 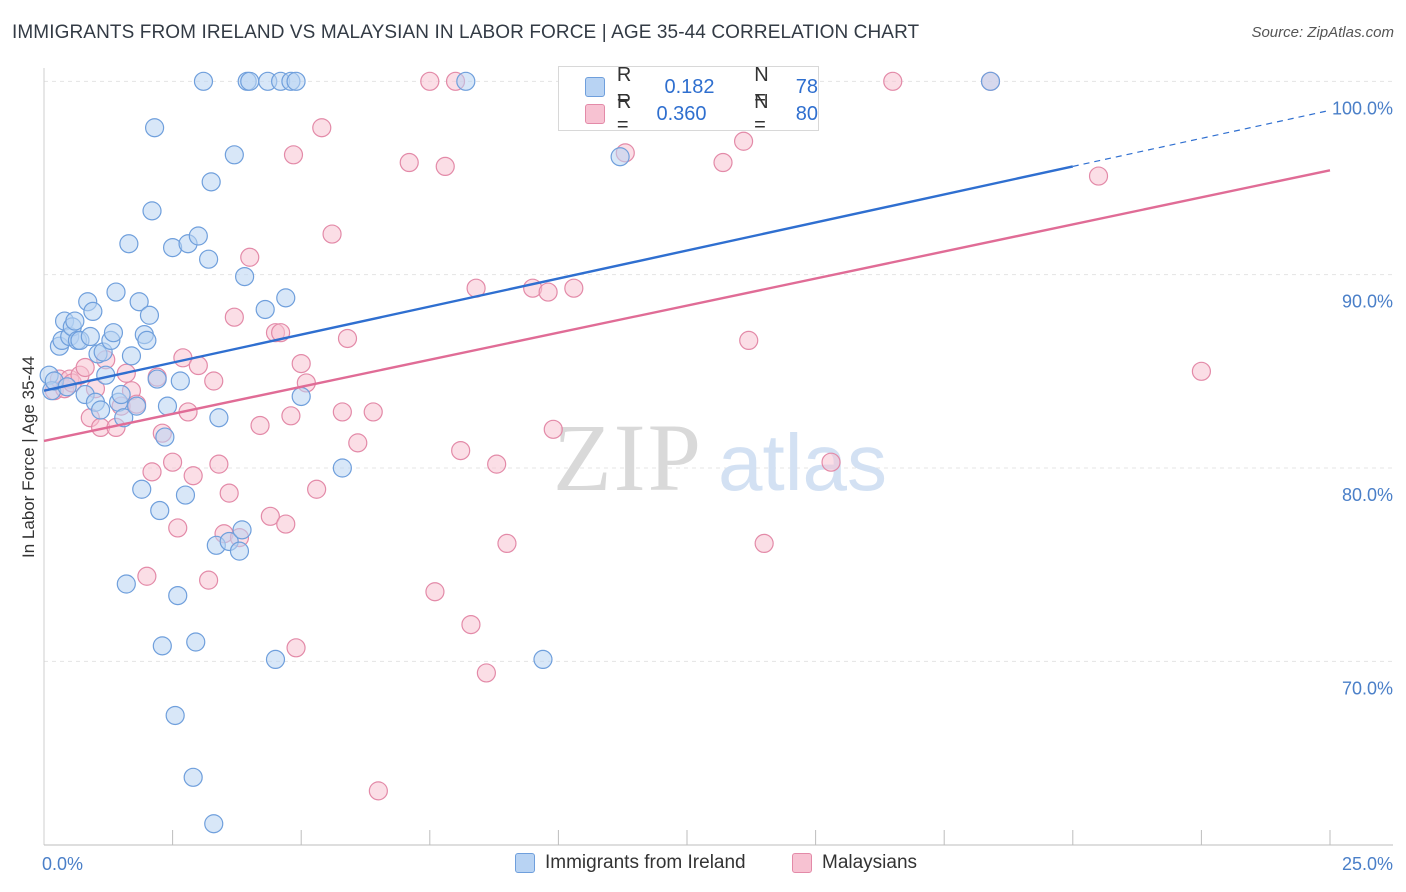 I want to click on y-tick-label: 90.0%, so click(x=1367, y=302).